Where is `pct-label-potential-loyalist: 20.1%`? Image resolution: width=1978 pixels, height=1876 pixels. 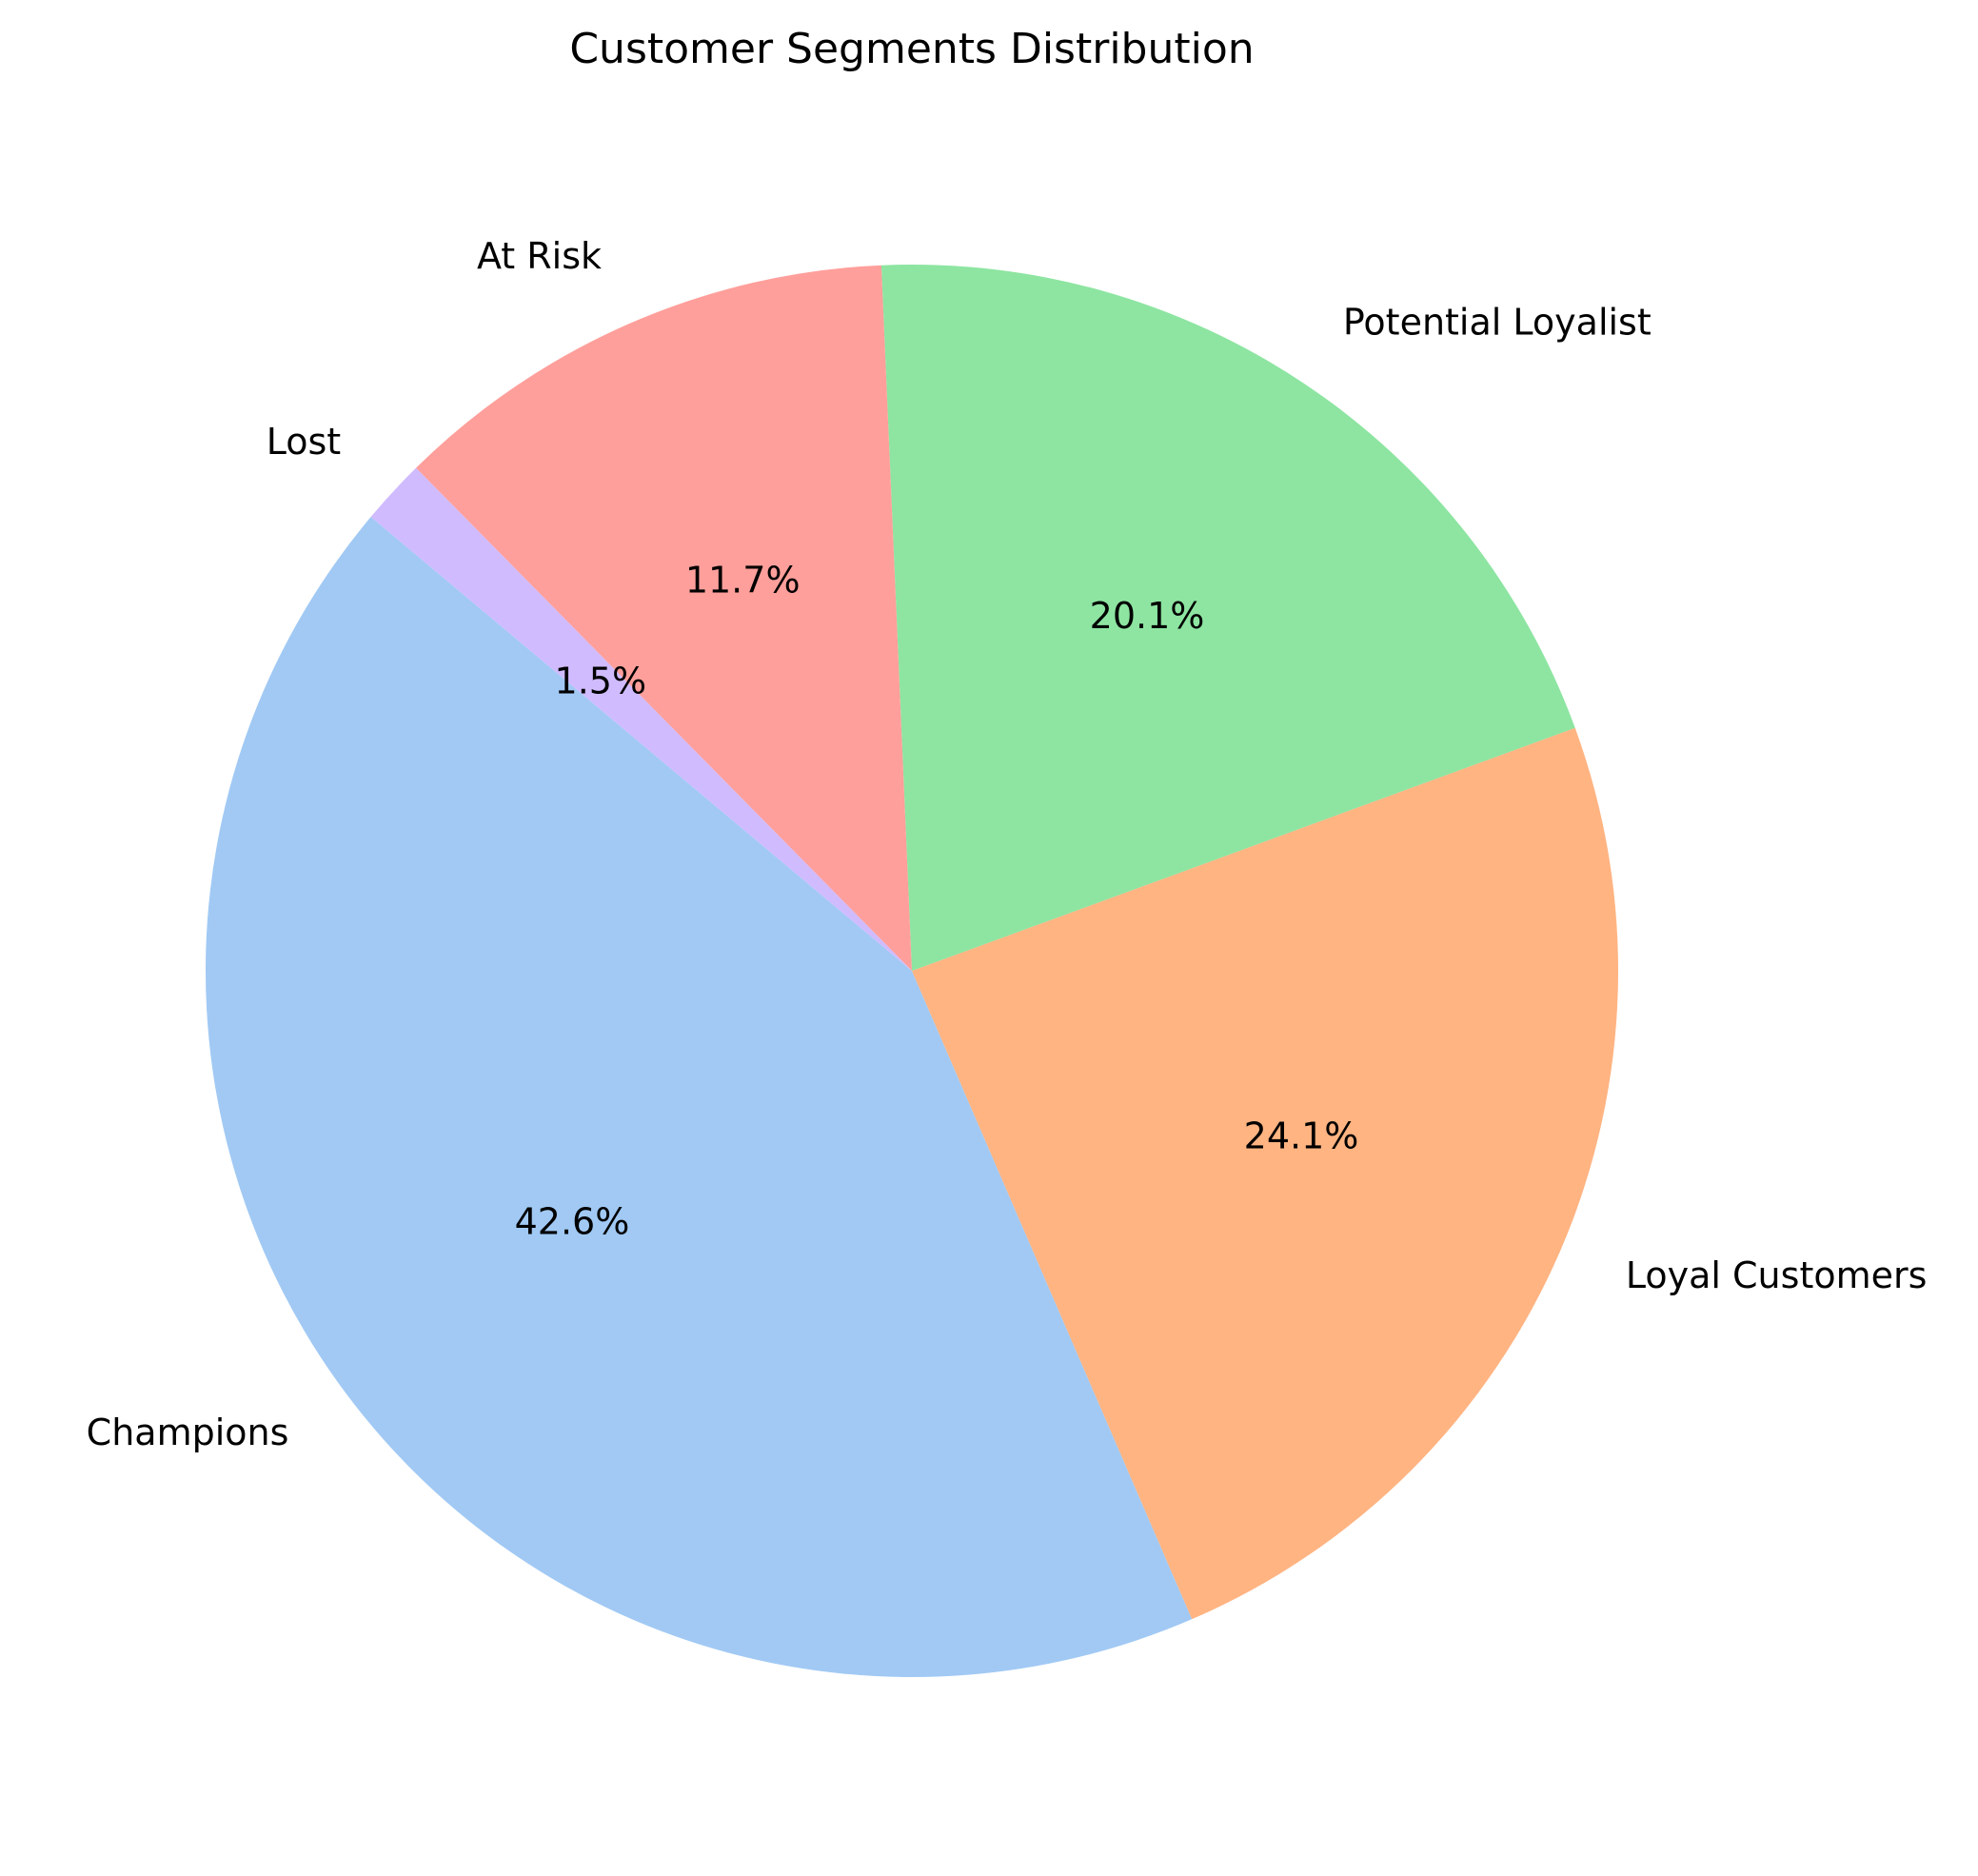 pct-label-potential-loyalist: 20.1% is located at coordinates (1147, 616).